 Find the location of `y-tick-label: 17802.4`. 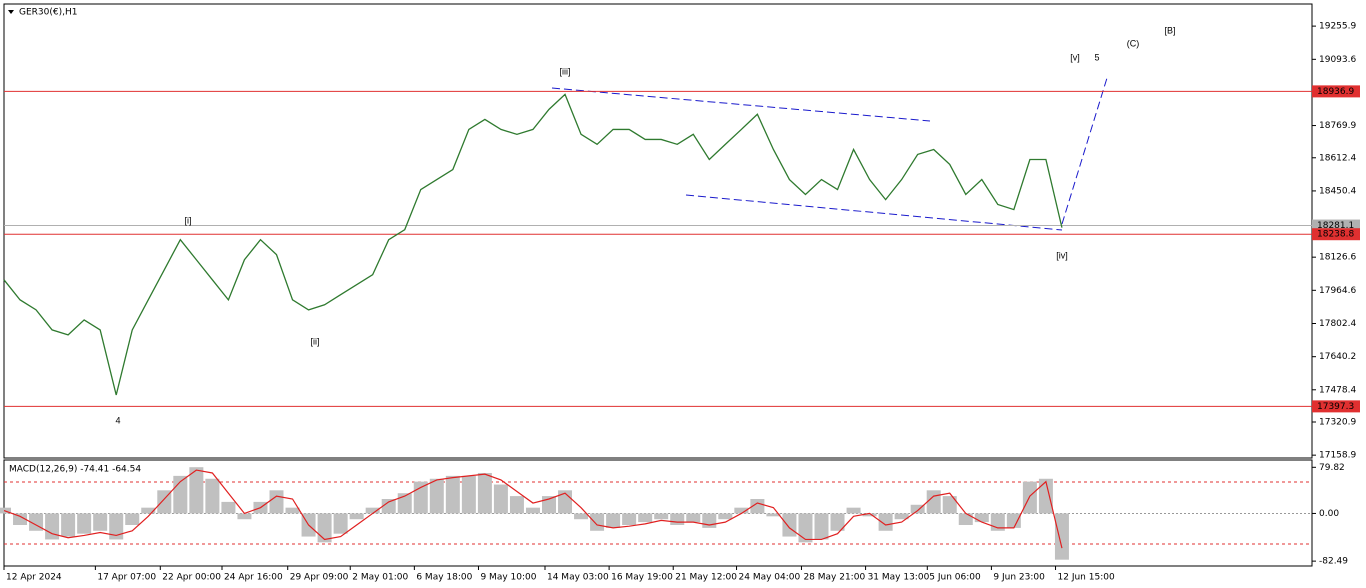

y-tick-label: 17802.4 is located at coordinates (1337, 324).